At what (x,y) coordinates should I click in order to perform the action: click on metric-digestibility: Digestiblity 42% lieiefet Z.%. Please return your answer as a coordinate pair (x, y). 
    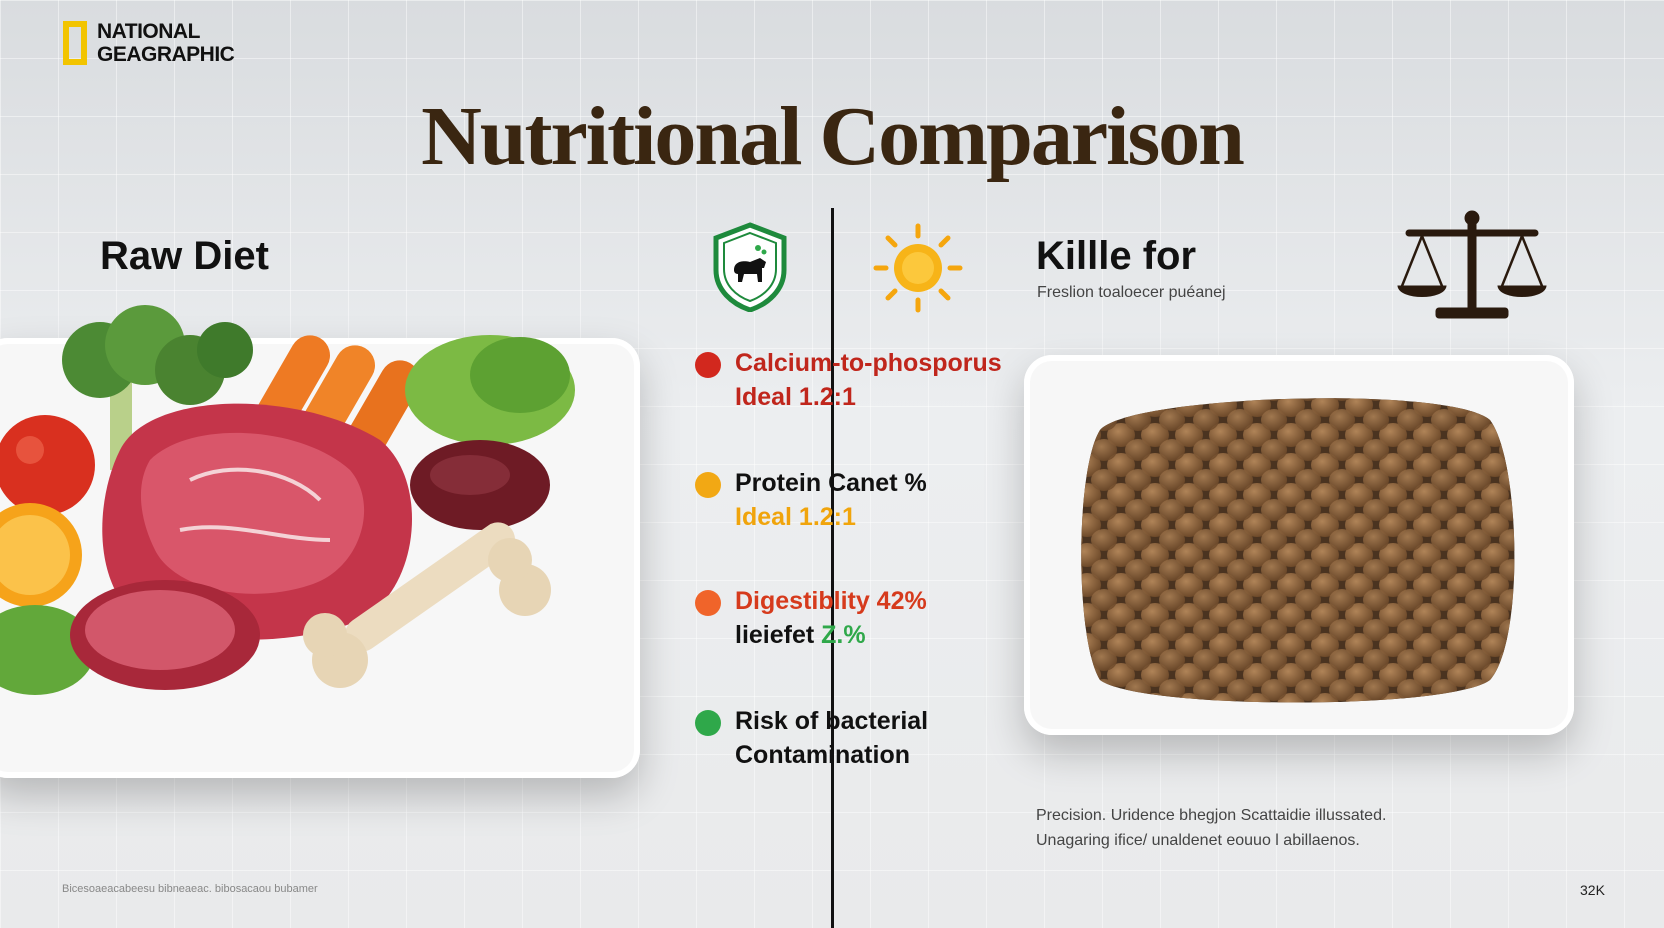
    Looking at the image, I should click on (811, 618).